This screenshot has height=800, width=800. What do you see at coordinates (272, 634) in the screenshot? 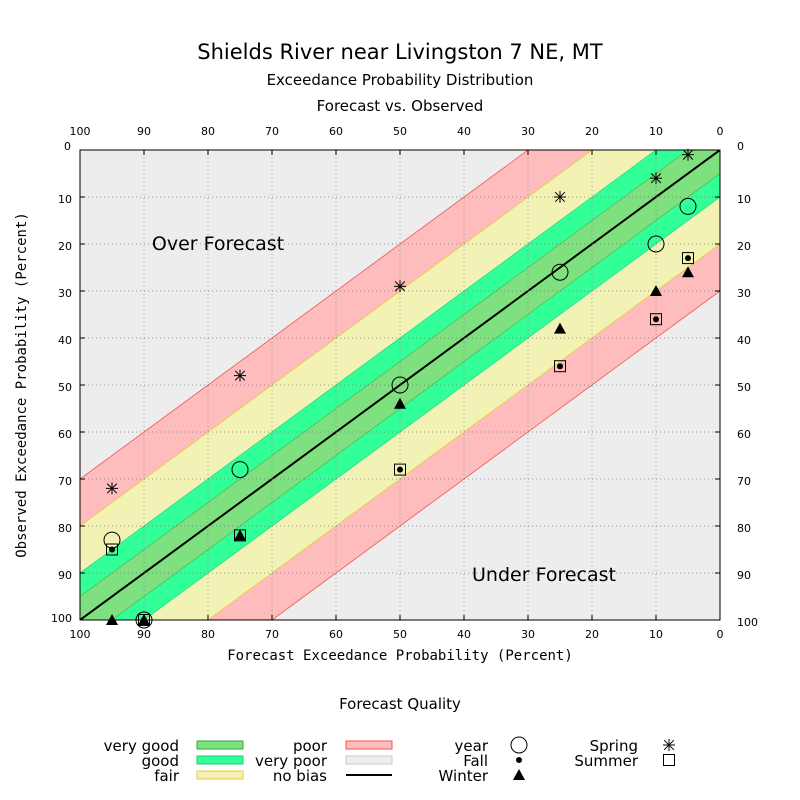
I see `x-tick-label: 70` at bounding box center [272, 634].